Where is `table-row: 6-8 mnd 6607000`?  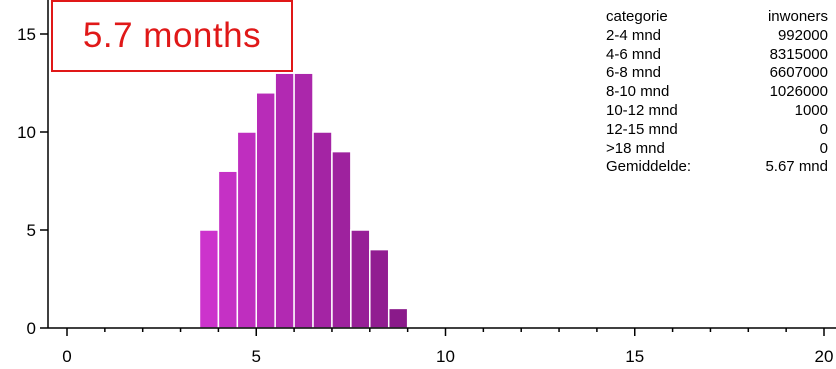 table-row: 6-8 mnd 6607000 is located at coordinates (717, 73).